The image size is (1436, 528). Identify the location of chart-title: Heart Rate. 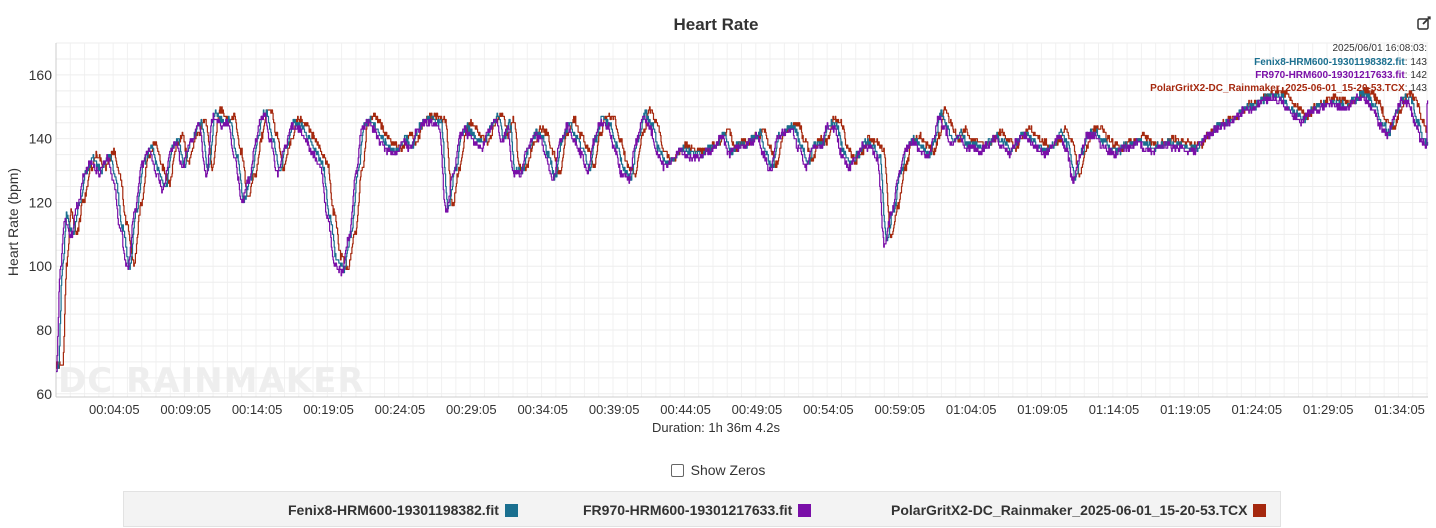
(715, 24).